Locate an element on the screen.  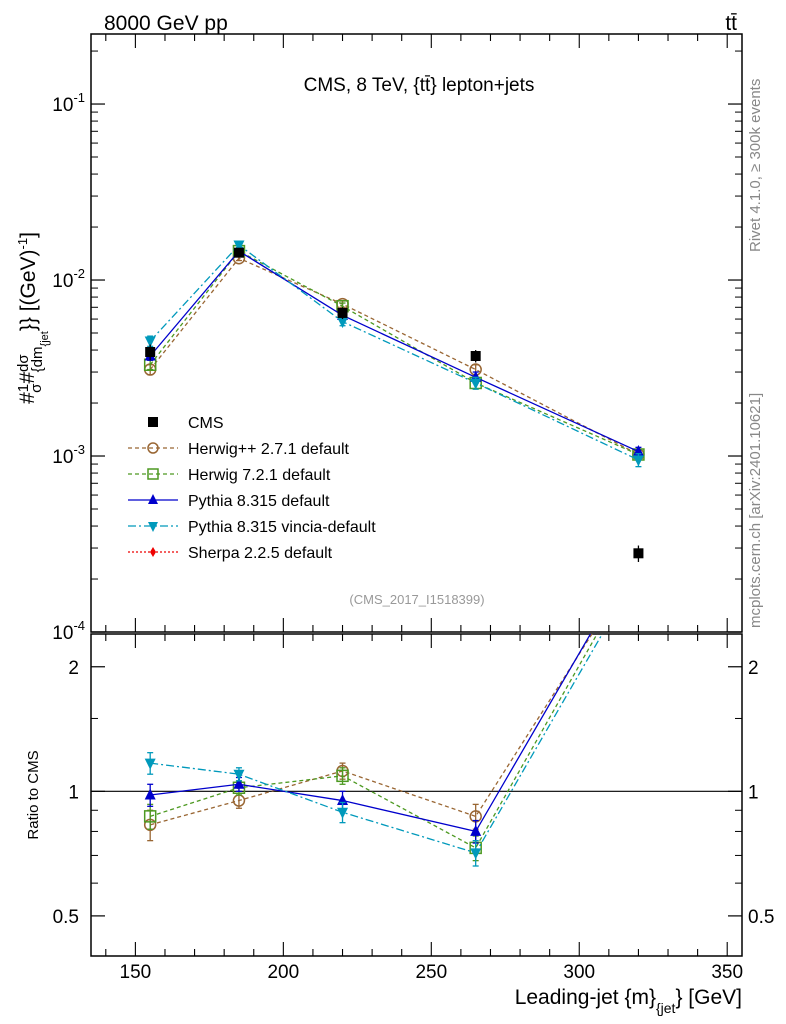
main-ytick-label: 10⁻³ is located at coordinates (68, 455).